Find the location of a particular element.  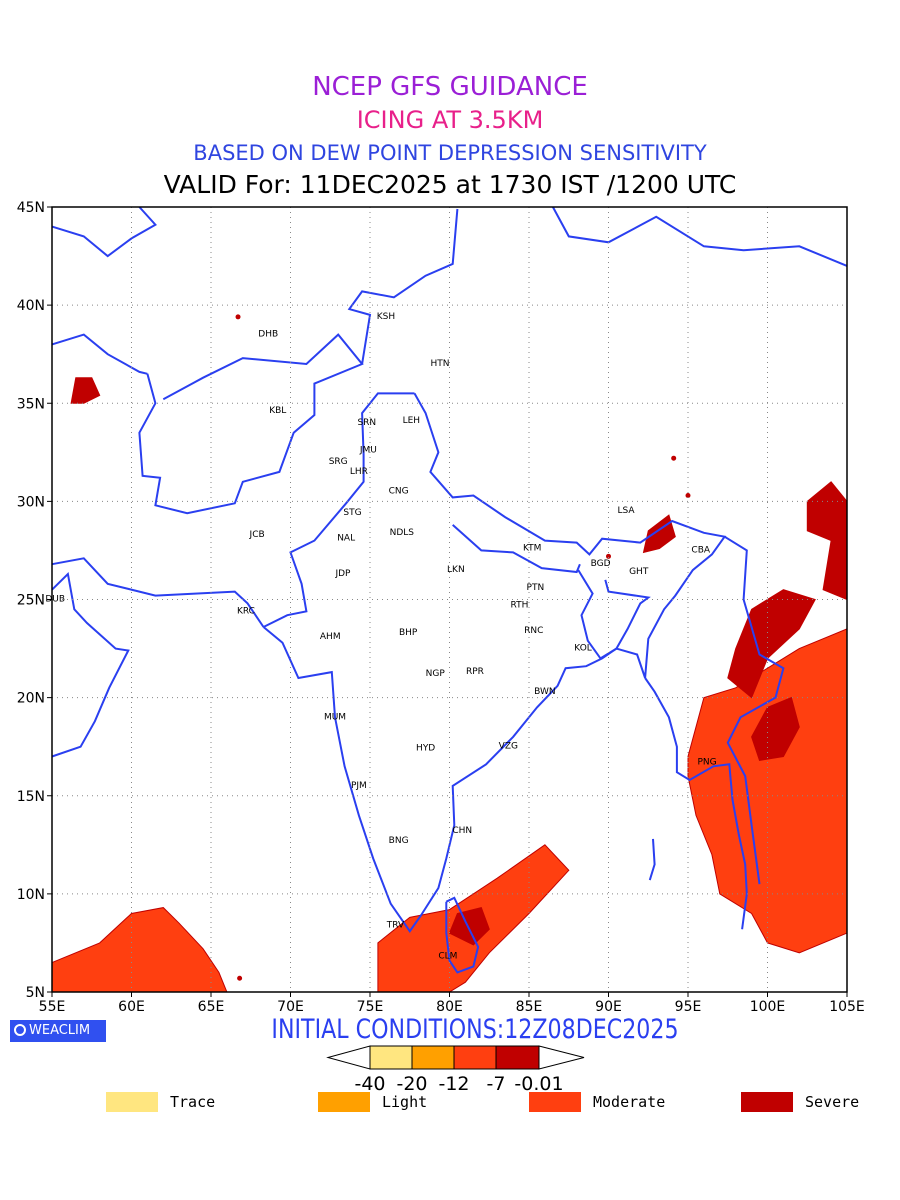

arabia-coast-line is located at coordinates (90, 664).